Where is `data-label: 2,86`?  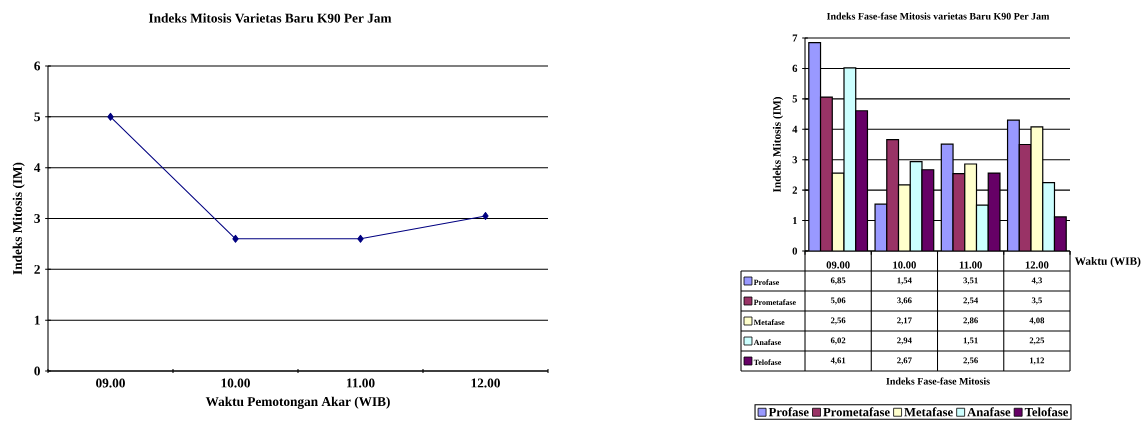 data-label: 2,86 is located at coordinates (970, 321).